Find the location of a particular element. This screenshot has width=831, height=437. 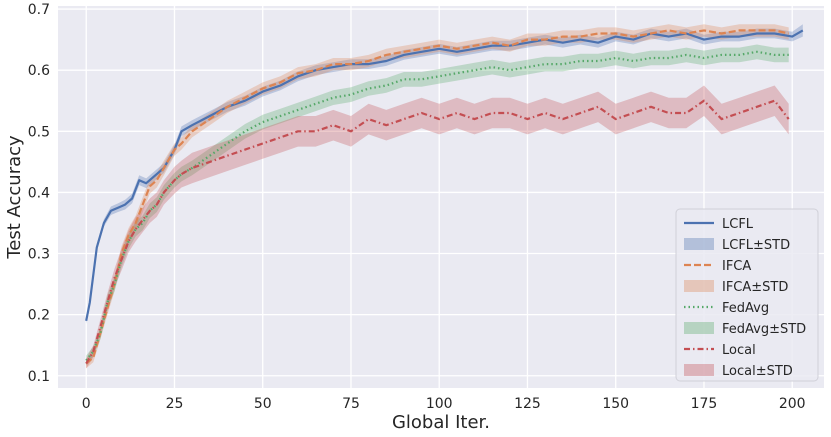

x-tick-labels: 0 25 50 75 100 125 150 175 200 is located at coordinates (444, 404).